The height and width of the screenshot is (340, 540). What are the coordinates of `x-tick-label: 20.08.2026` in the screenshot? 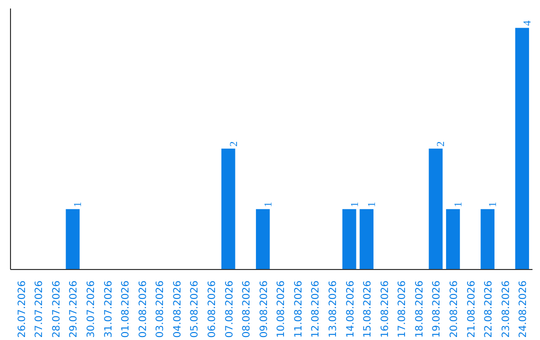 It's located at (454, 309).